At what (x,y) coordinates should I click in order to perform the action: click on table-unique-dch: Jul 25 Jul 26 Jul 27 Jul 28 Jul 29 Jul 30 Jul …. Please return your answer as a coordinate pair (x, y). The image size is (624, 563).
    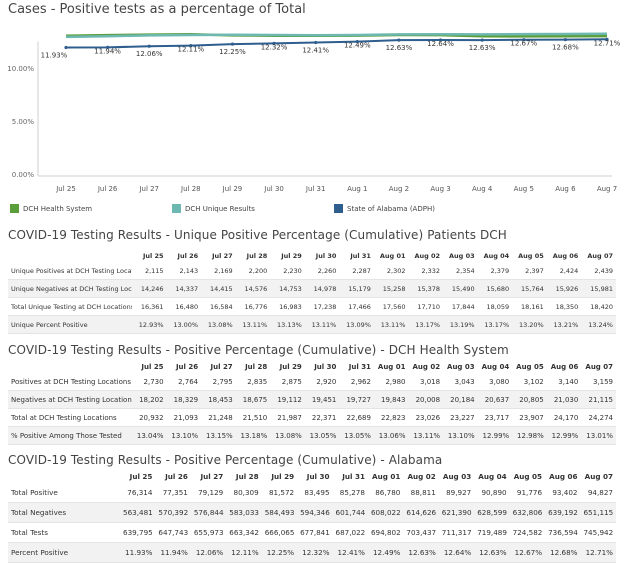
    Looking at the image, I should click on (312, 291).